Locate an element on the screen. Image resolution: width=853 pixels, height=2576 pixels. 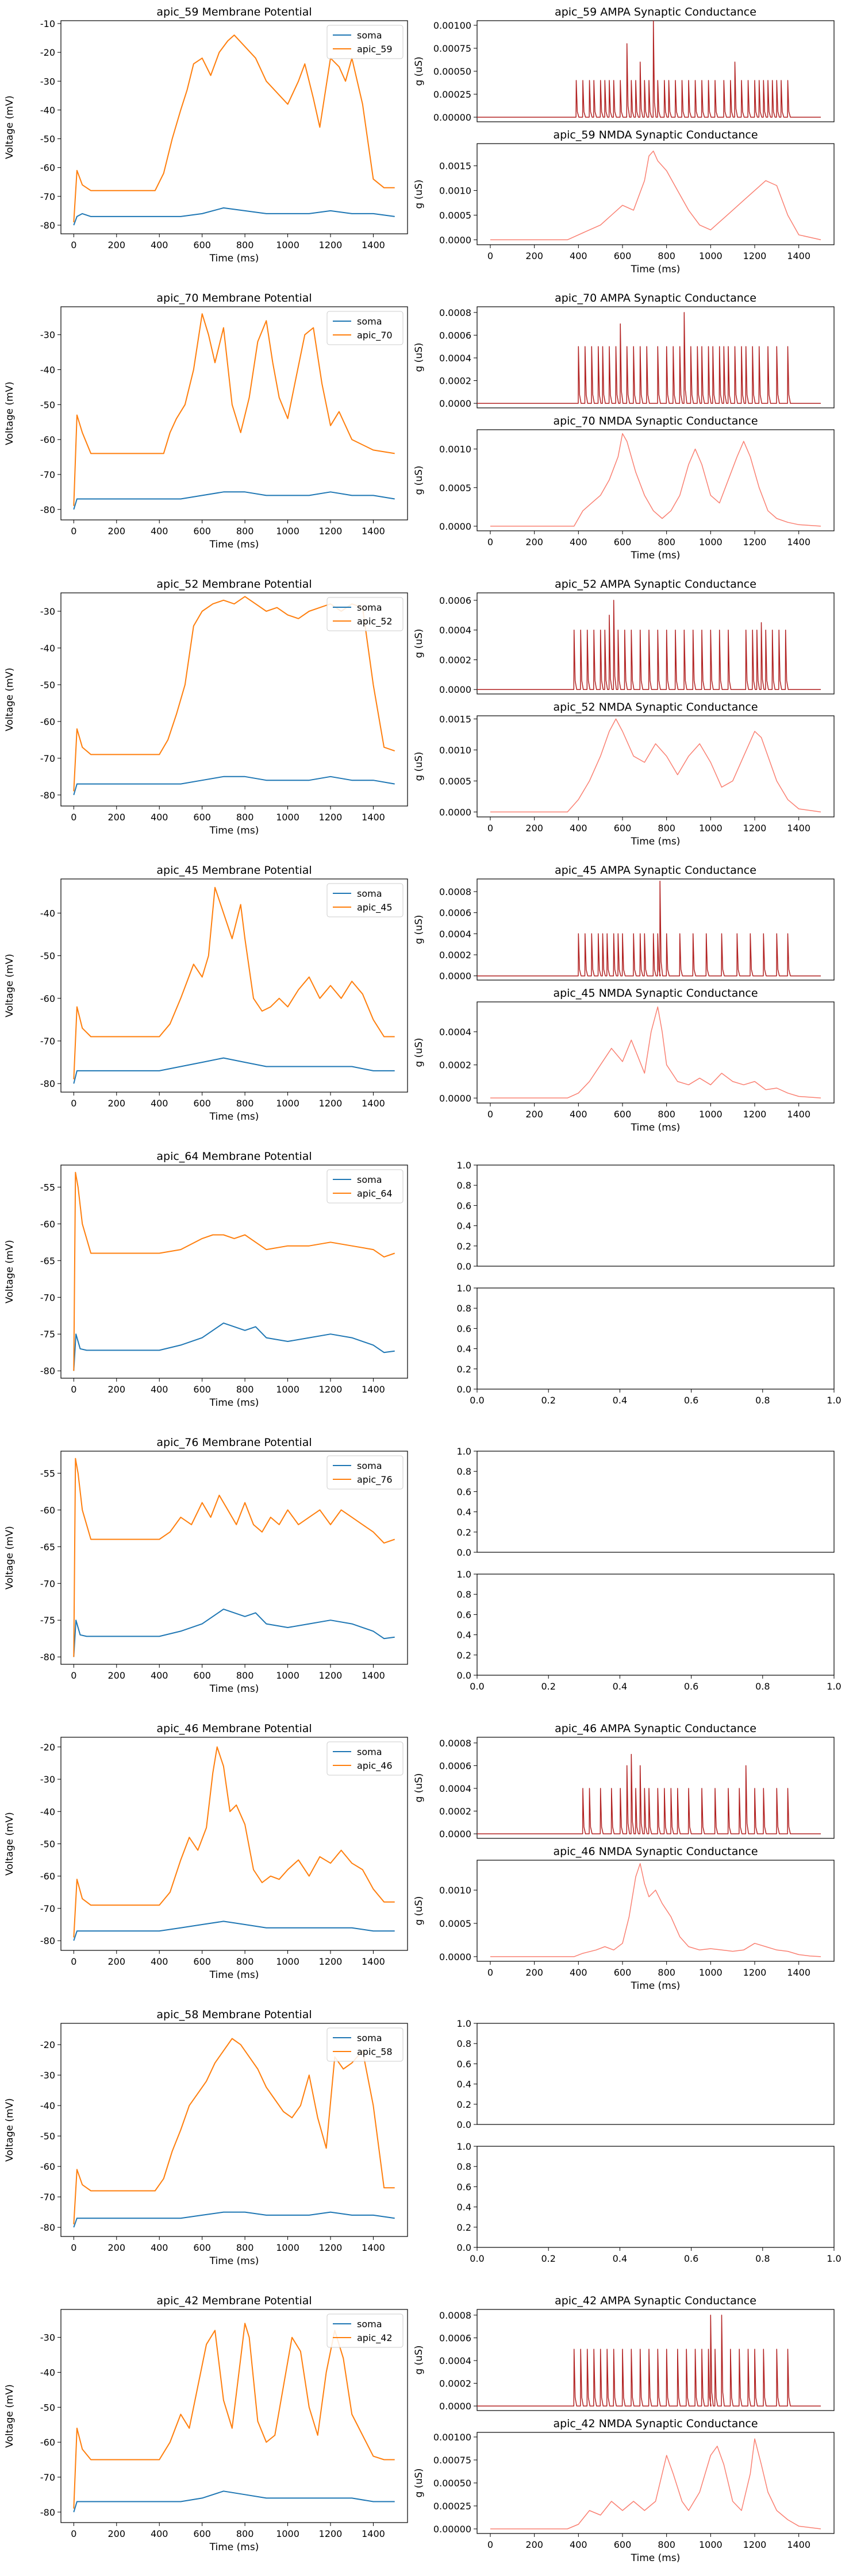
x-tick-label: 600 is located at coordinates (202, 1103).